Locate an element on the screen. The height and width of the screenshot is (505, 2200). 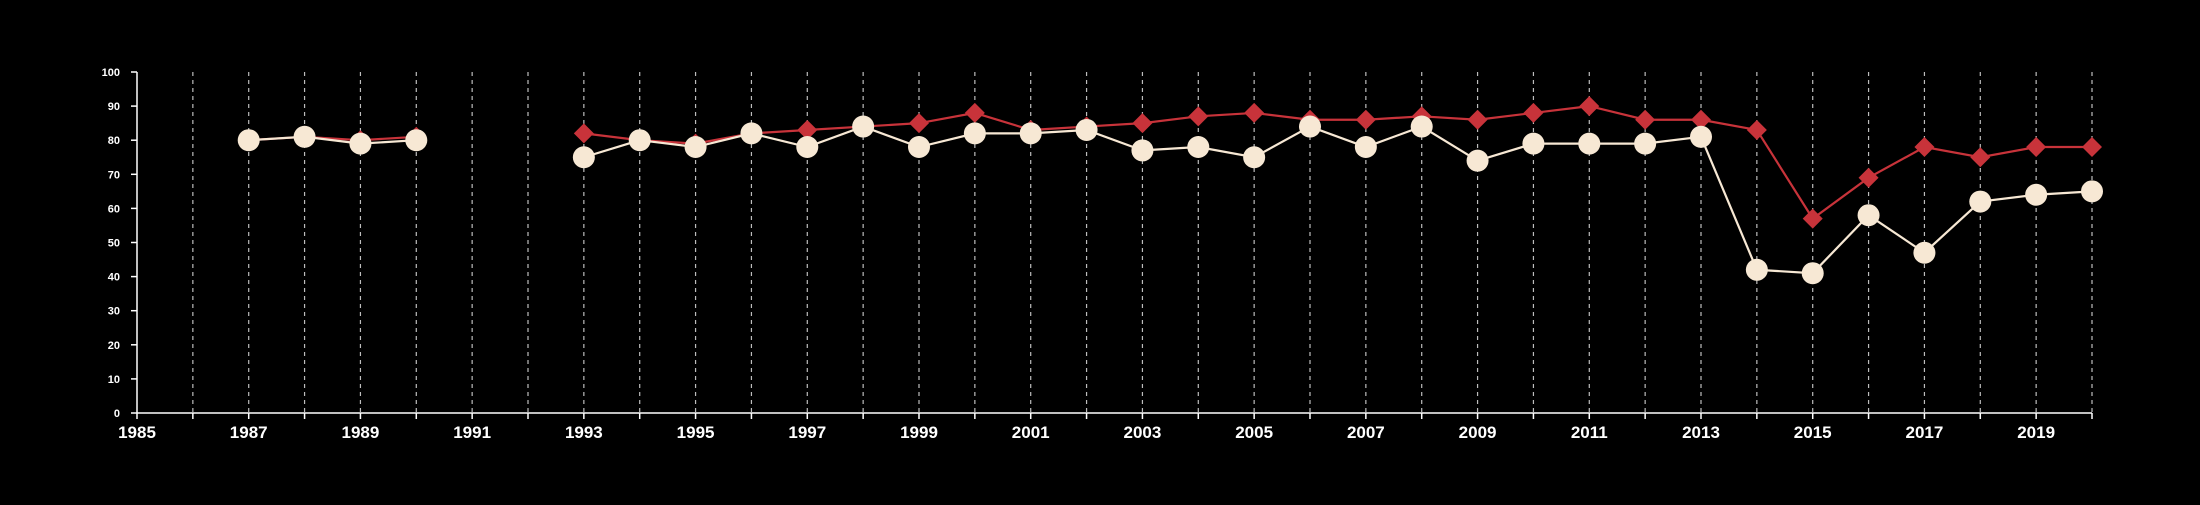
series-2-point-1999 is located at coordinates (919, 147).